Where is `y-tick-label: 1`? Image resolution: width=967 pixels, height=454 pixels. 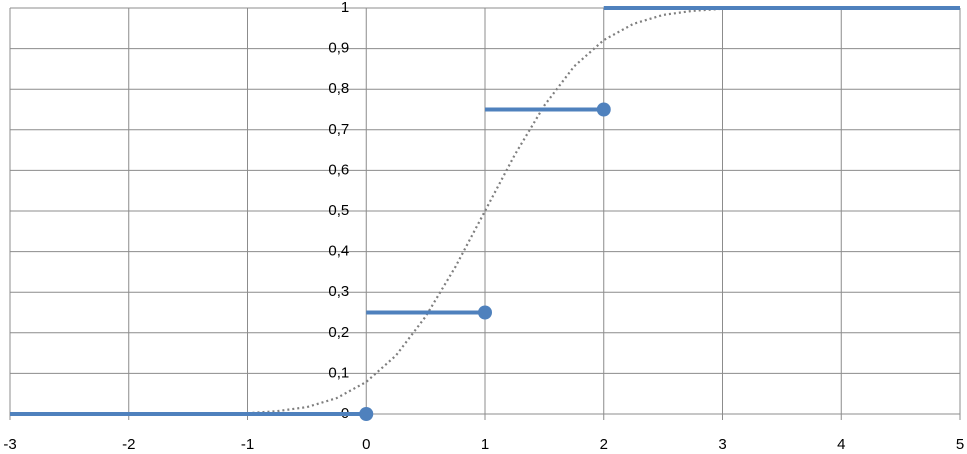 y-tick-label: 1 is located at coordinates (345, 8).